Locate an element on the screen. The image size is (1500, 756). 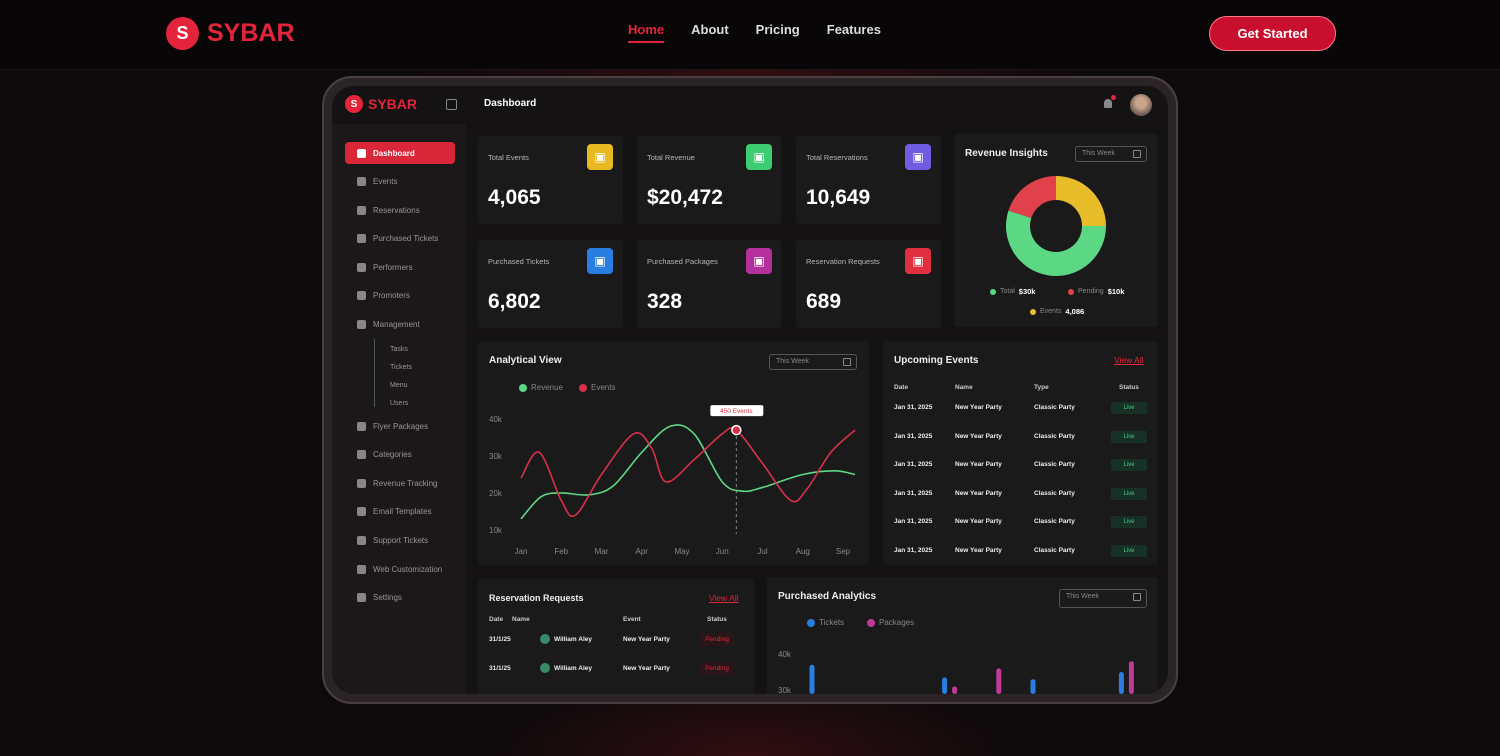
legend-tickets: Tickets is located at coordinates (825, 622).